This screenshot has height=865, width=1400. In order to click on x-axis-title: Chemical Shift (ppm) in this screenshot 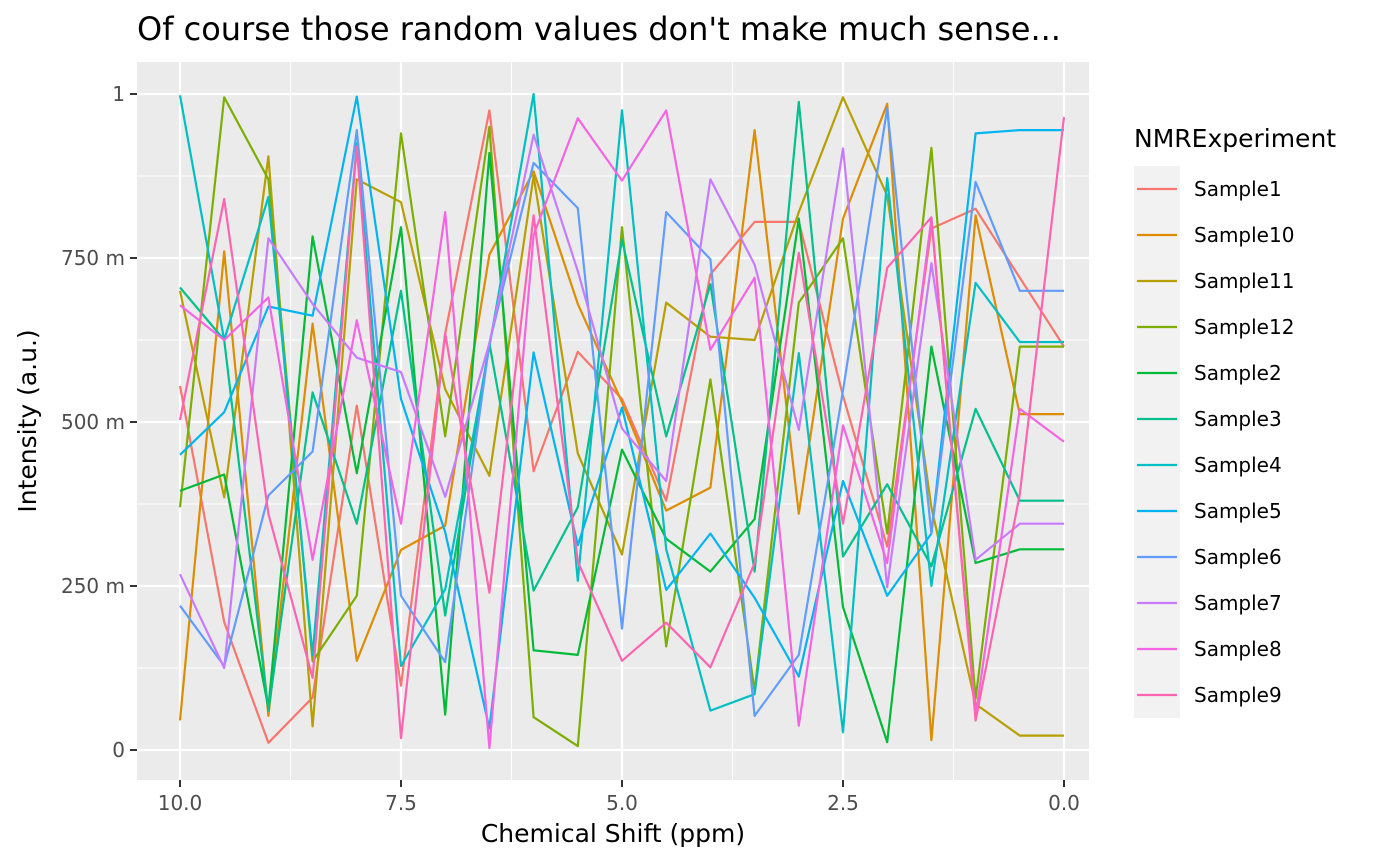, I will do `click(613, 833)`.